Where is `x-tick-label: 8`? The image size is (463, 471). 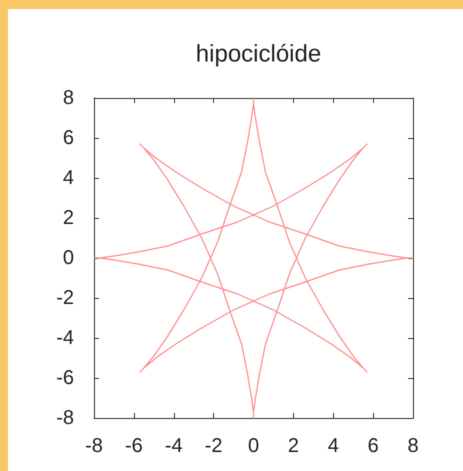 x-tick-label: 8 is located at coordinates (413, 446).